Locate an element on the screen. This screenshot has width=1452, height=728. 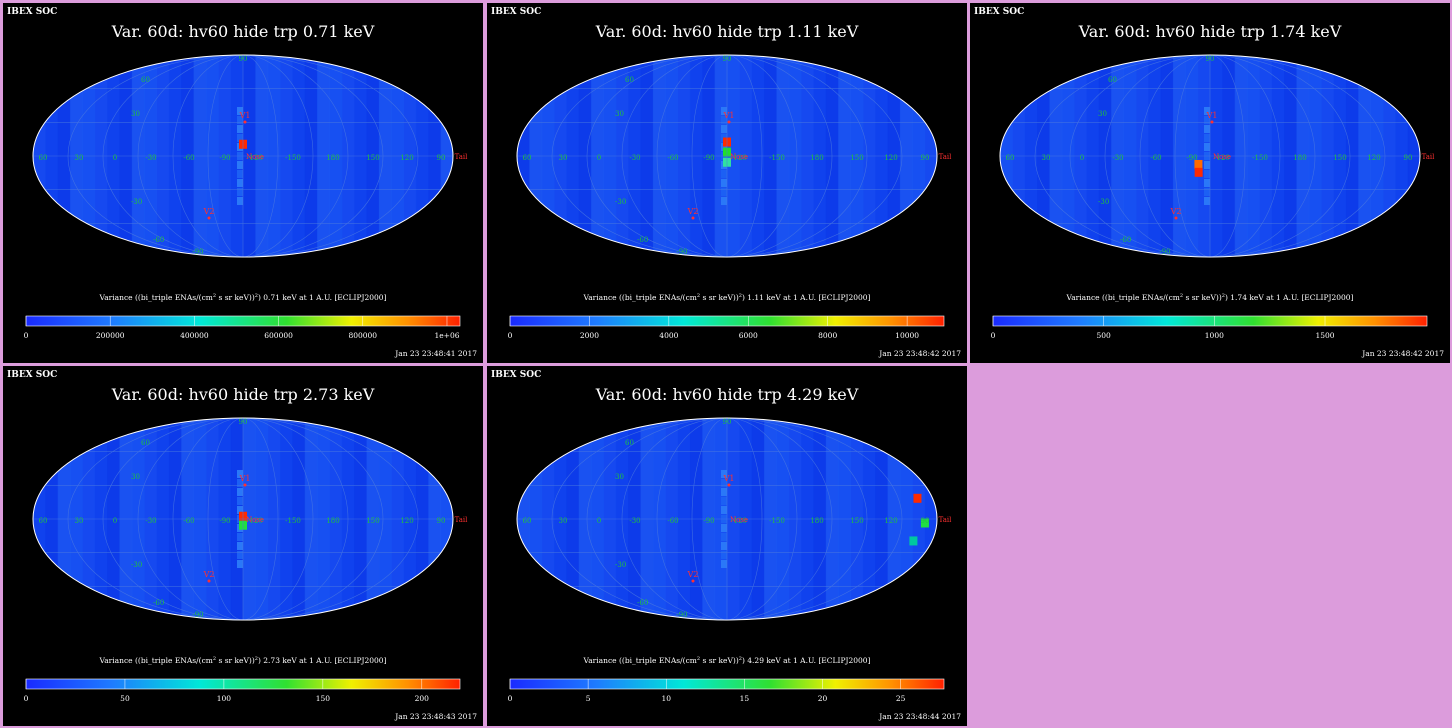
timestamp: Jan 23 23:48:44 2017 is located at coordinates (919, 716).